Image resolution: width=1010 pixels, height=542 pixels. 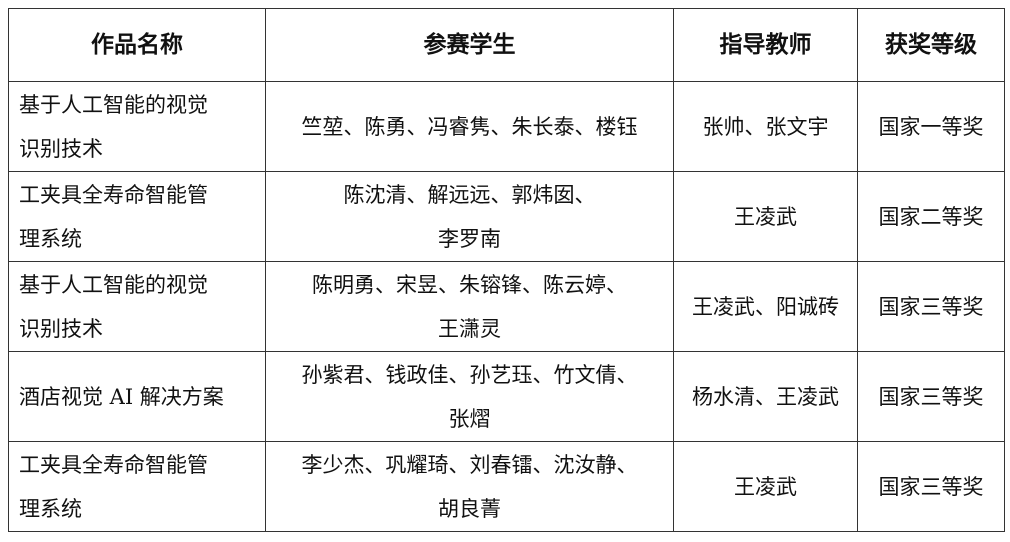 I want to click on header-row: 作品名称 参赛学生 指导教师 获奖等级, so click(x=506, y=45).